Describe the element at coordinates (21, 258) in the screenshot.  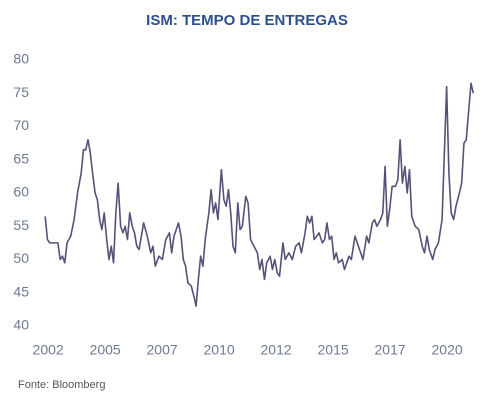
I see `y-tick-label: 50` at that location.